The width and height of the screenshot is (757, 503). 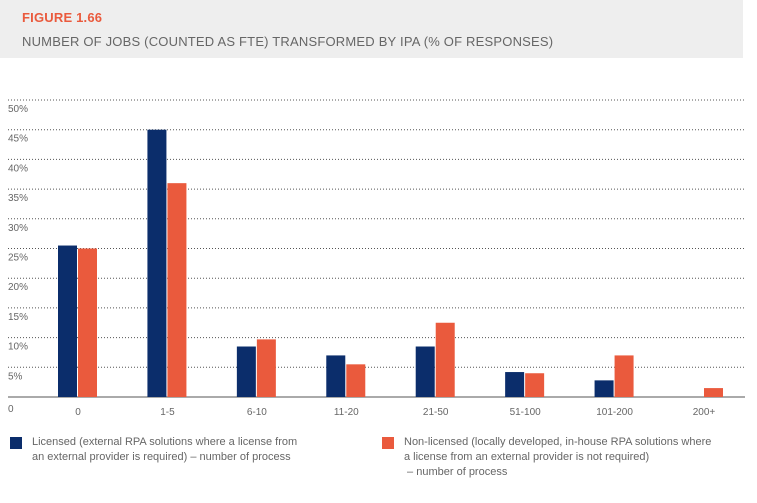 I want to click on x-tick-label: 21-50, so click(x=436, y=412).